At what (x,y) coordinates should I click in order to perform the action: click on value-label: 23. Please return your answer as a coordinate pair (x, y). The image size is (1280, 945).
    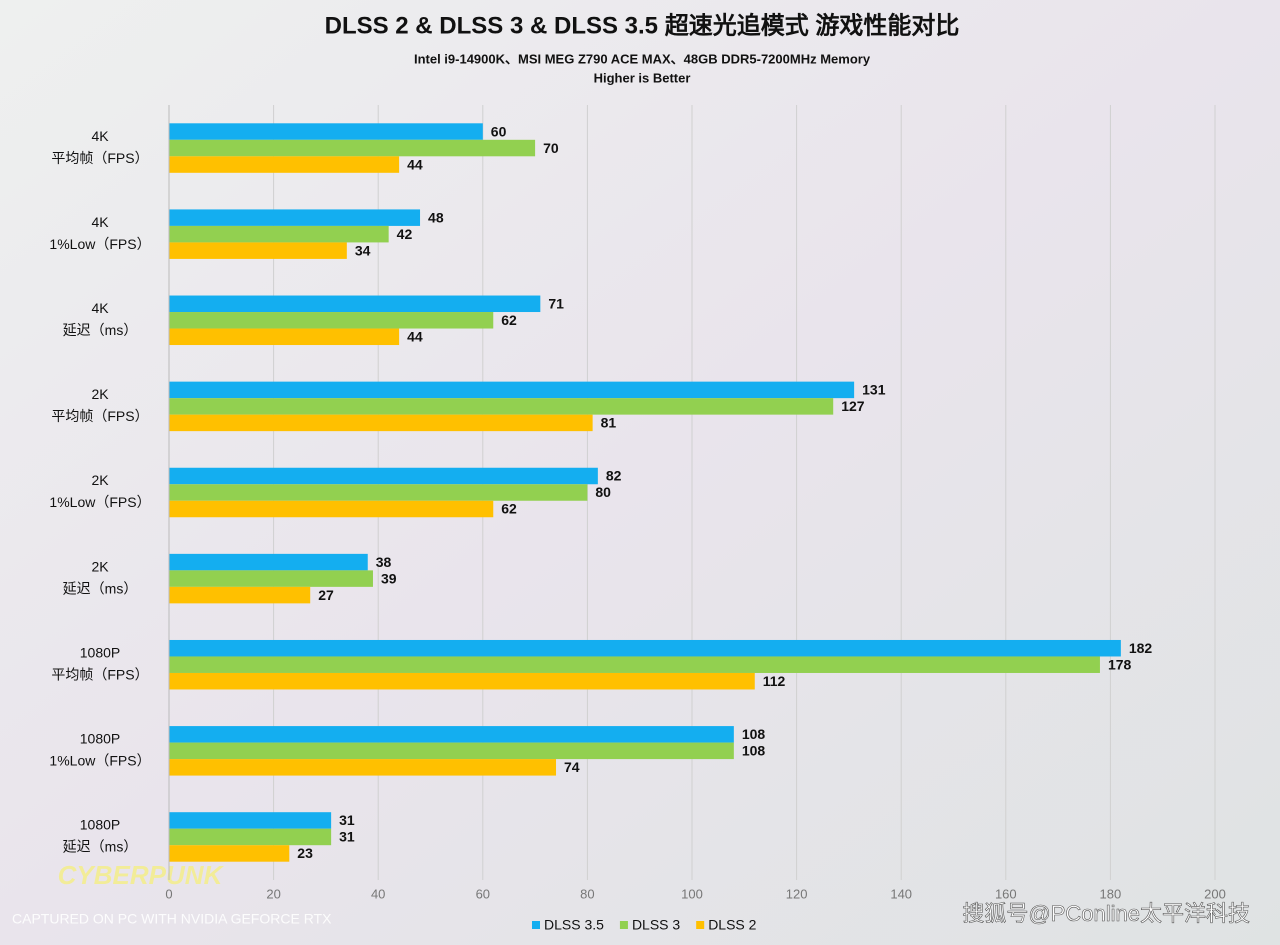
    Looking at the image, I should click on (305, 853).